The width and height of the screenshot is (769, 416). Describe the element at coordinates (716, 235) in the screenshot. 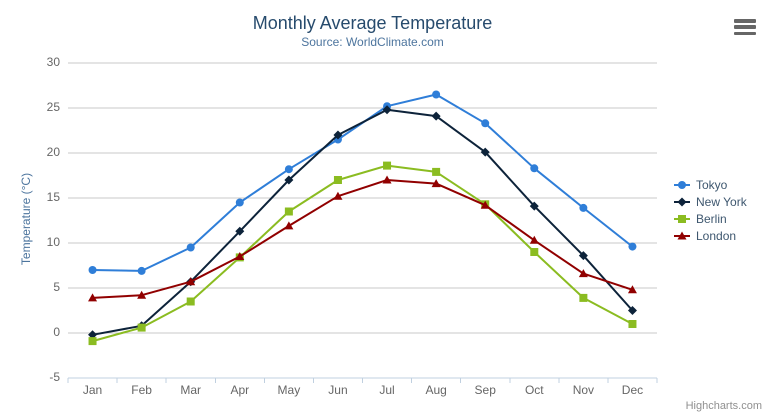

I see `legend-label: London` at that location.